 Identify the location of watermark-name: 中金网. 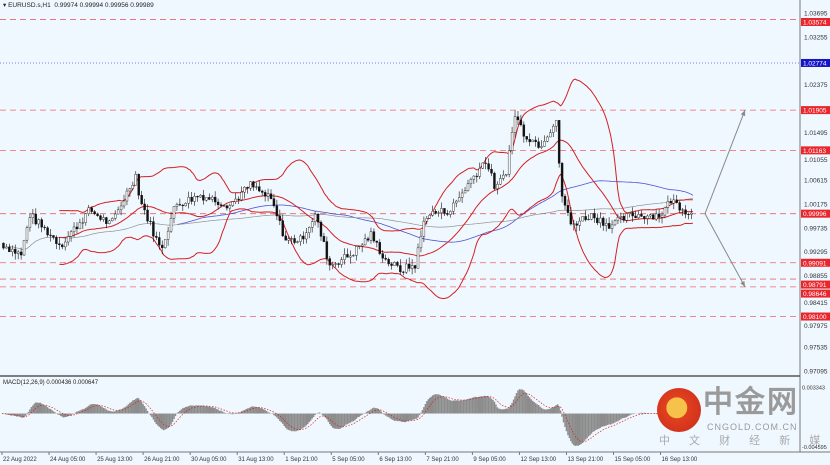
(751, 402).